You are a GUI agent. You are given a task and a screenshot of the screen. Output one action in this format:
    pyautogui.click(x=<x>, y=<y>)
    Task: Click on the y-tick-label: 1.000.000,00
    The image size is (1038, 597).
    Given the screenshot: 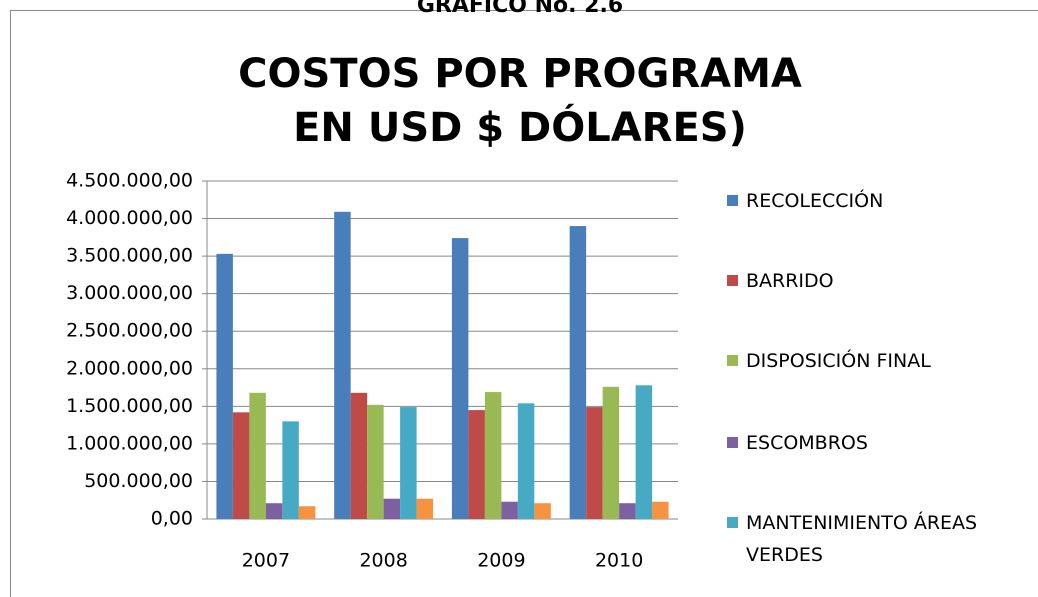 What is the action you would take?
    pyautogui.click(x=129, y=443)
    